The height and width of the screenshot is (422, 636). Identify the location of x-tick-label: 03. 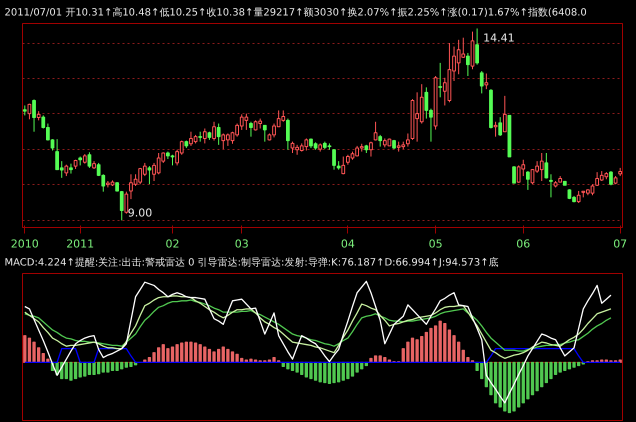
(241, 244).